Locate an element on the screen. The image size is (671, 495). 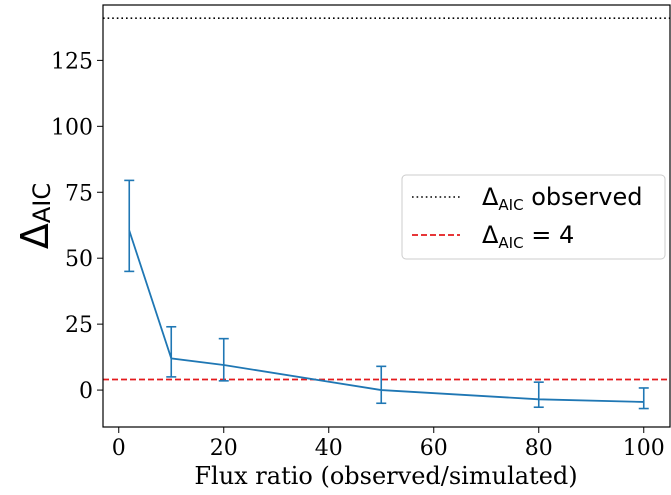
y-tick-label: 100 is located at coordinates (72, 127).